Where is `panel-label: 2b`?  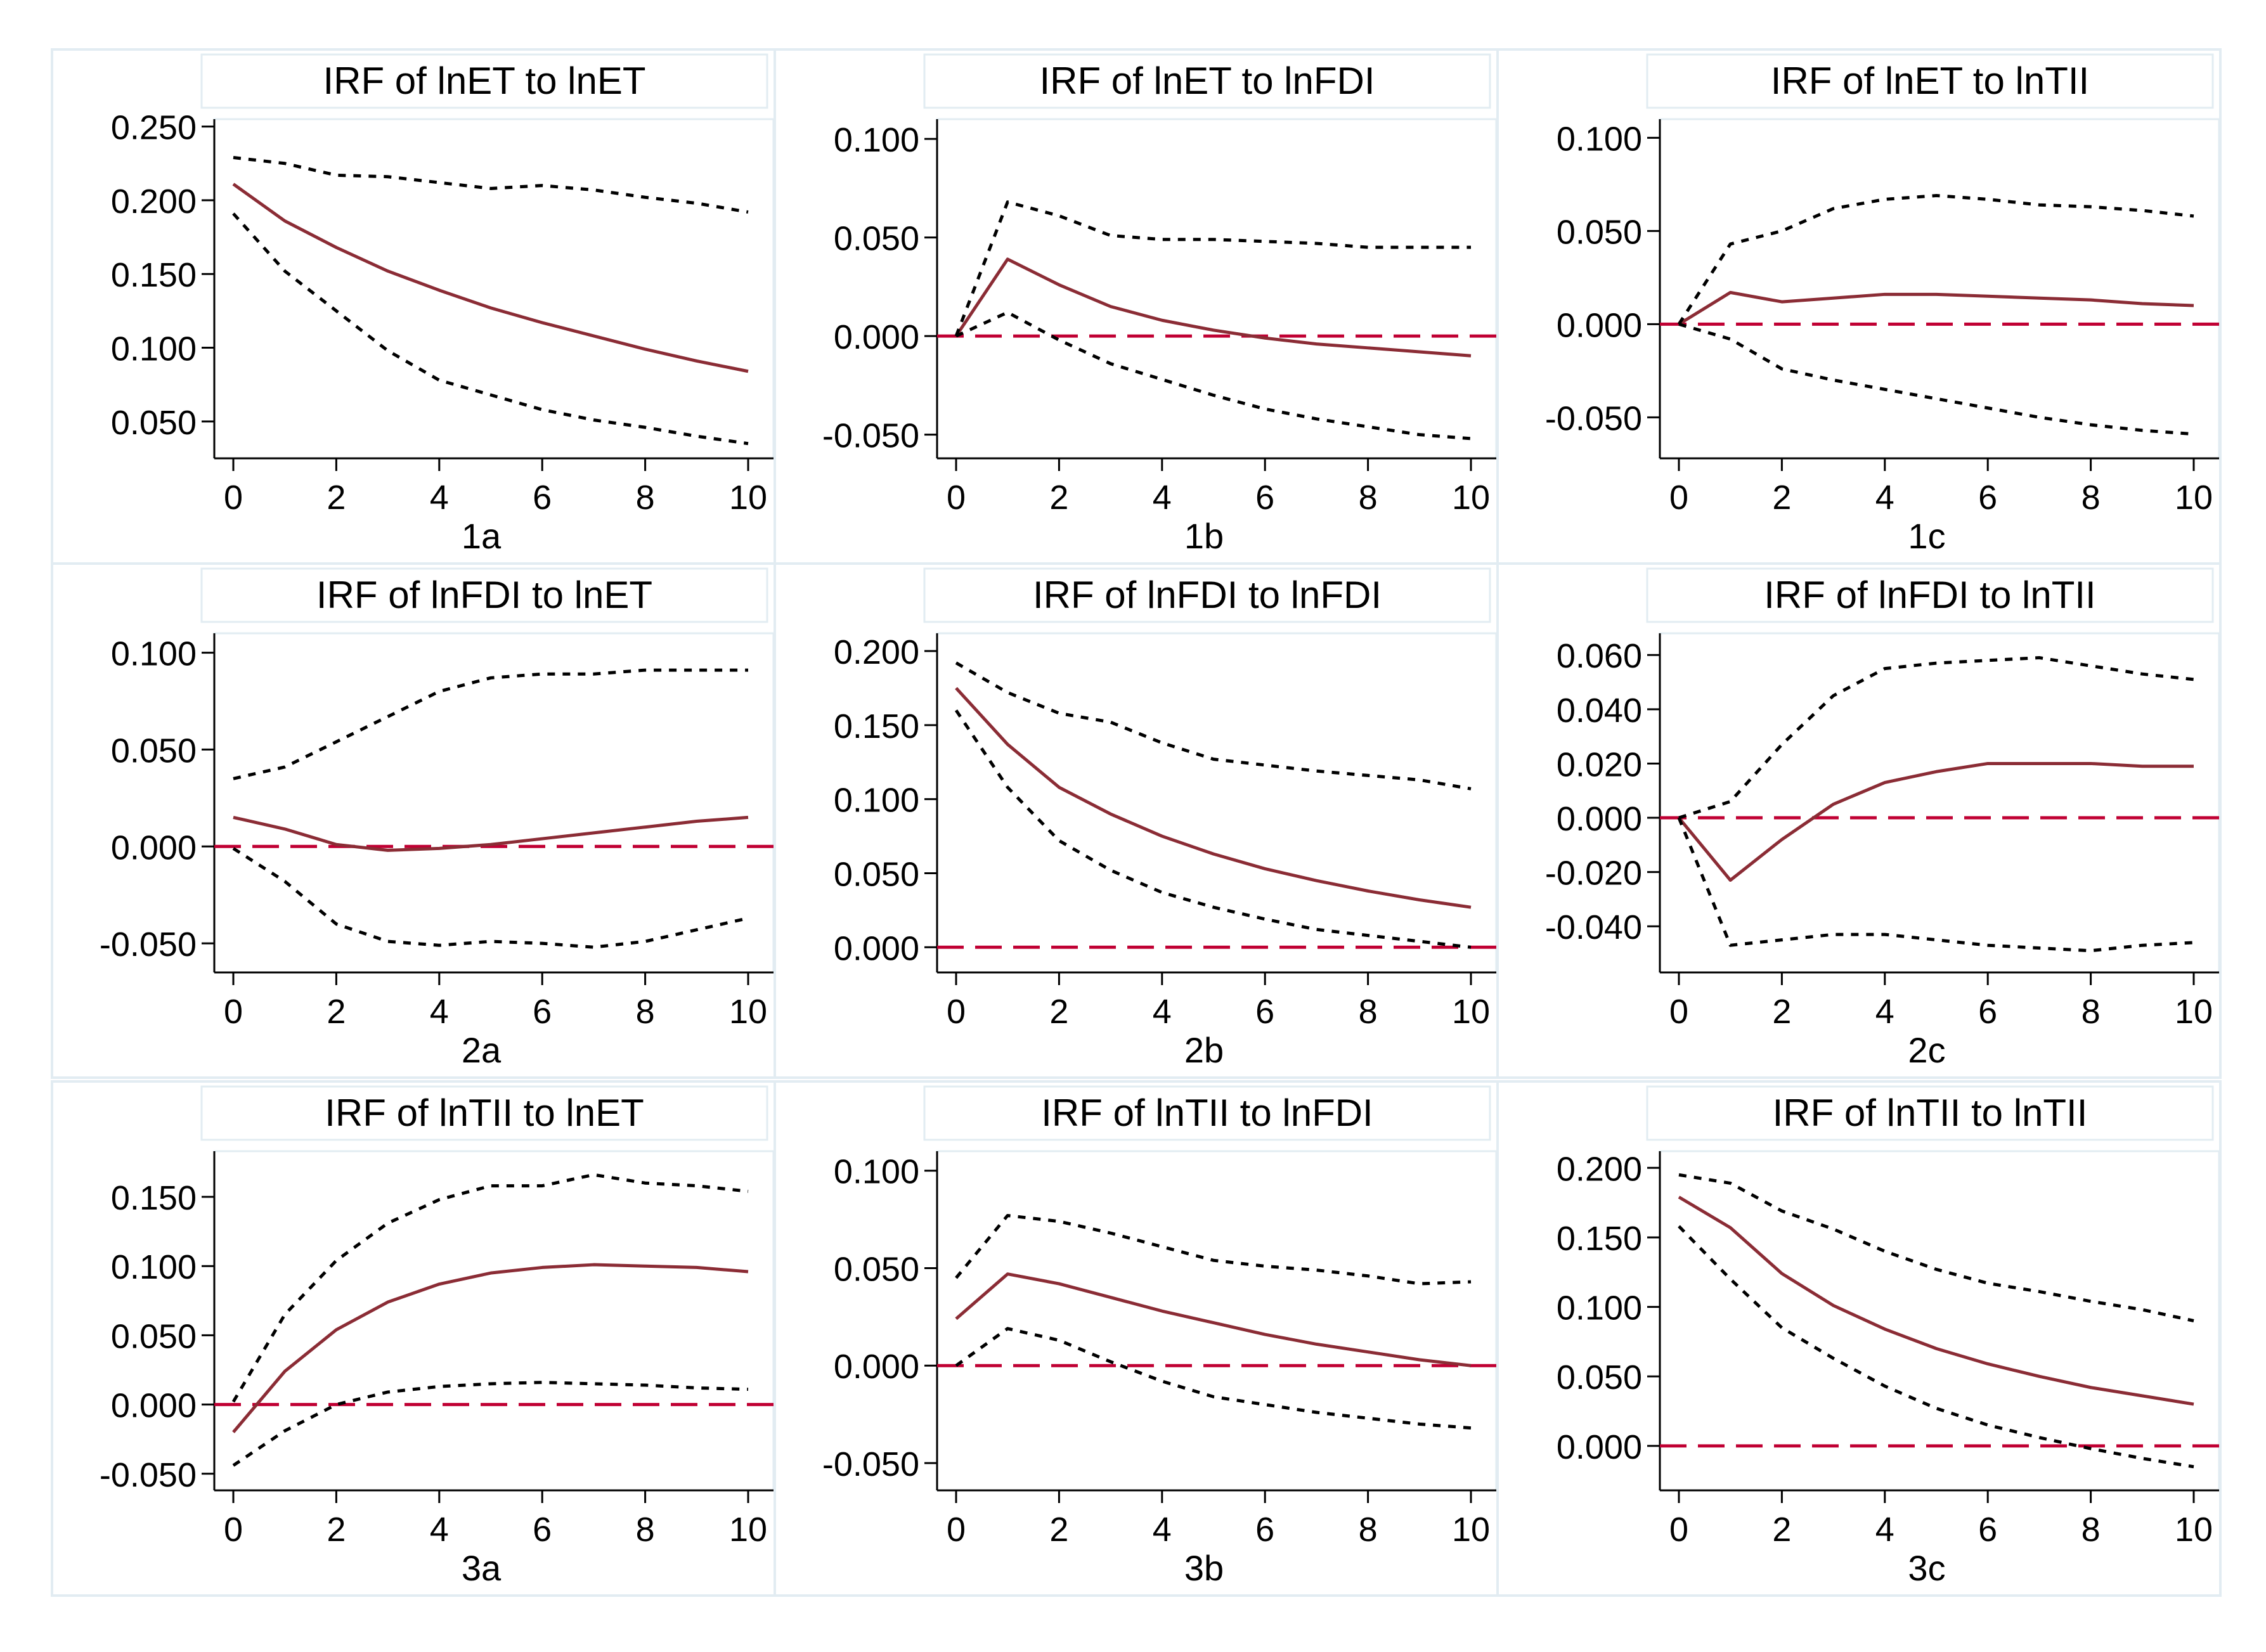
panel-label: 2b is located at coordinates (1204, 1050).